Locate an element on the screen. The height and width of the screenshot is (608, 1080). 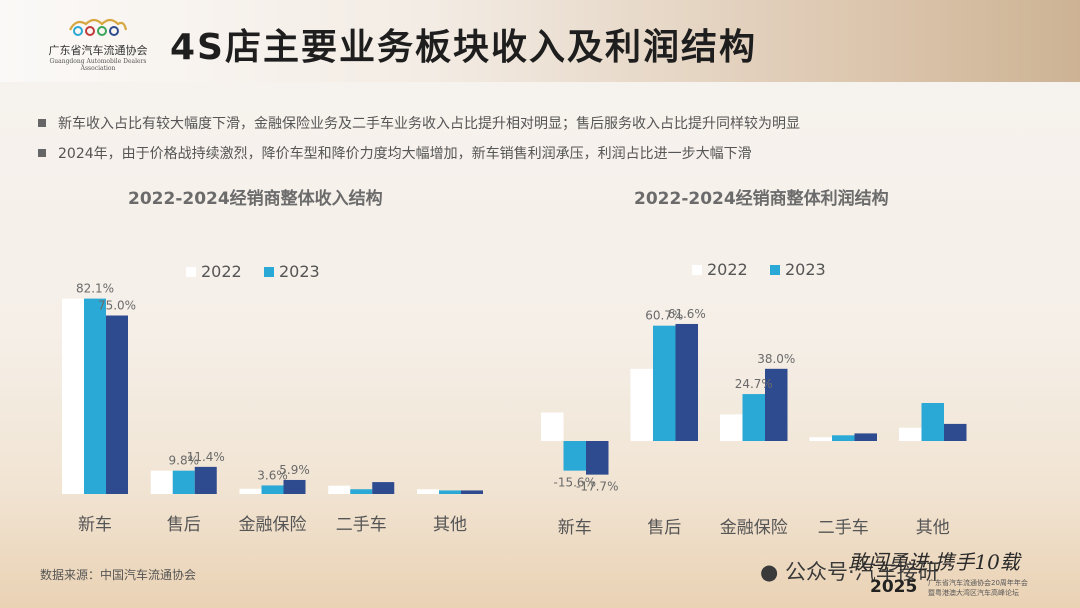
event-year: 2025 is located at coordinates (894, 587).